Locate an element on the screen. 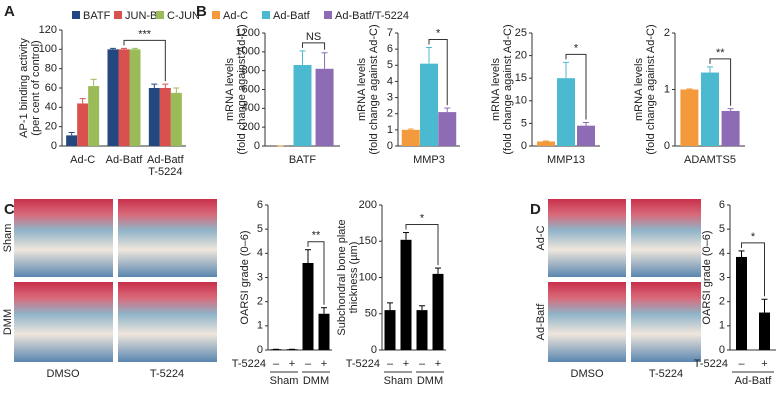  y-axis-label: Subchondral bone platethickness (µm) is located at coordinates (348, 277).